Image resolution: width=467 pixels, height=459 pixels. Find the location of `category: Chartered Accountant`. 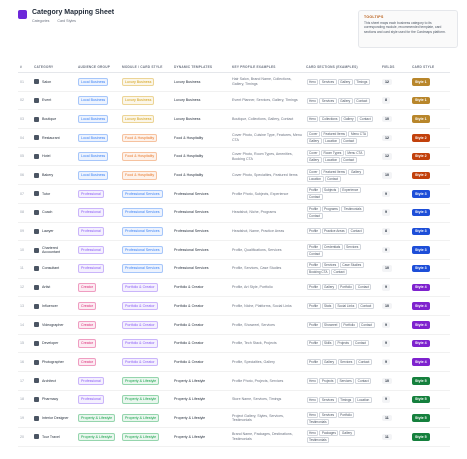

category: Chartered Accountant is located at coordinates (54, 250).